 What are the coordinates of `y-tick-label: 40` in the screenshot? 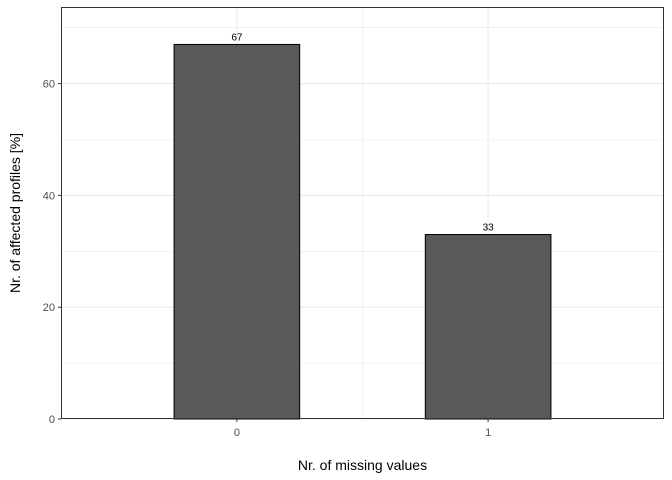 It's located at (49, 196).